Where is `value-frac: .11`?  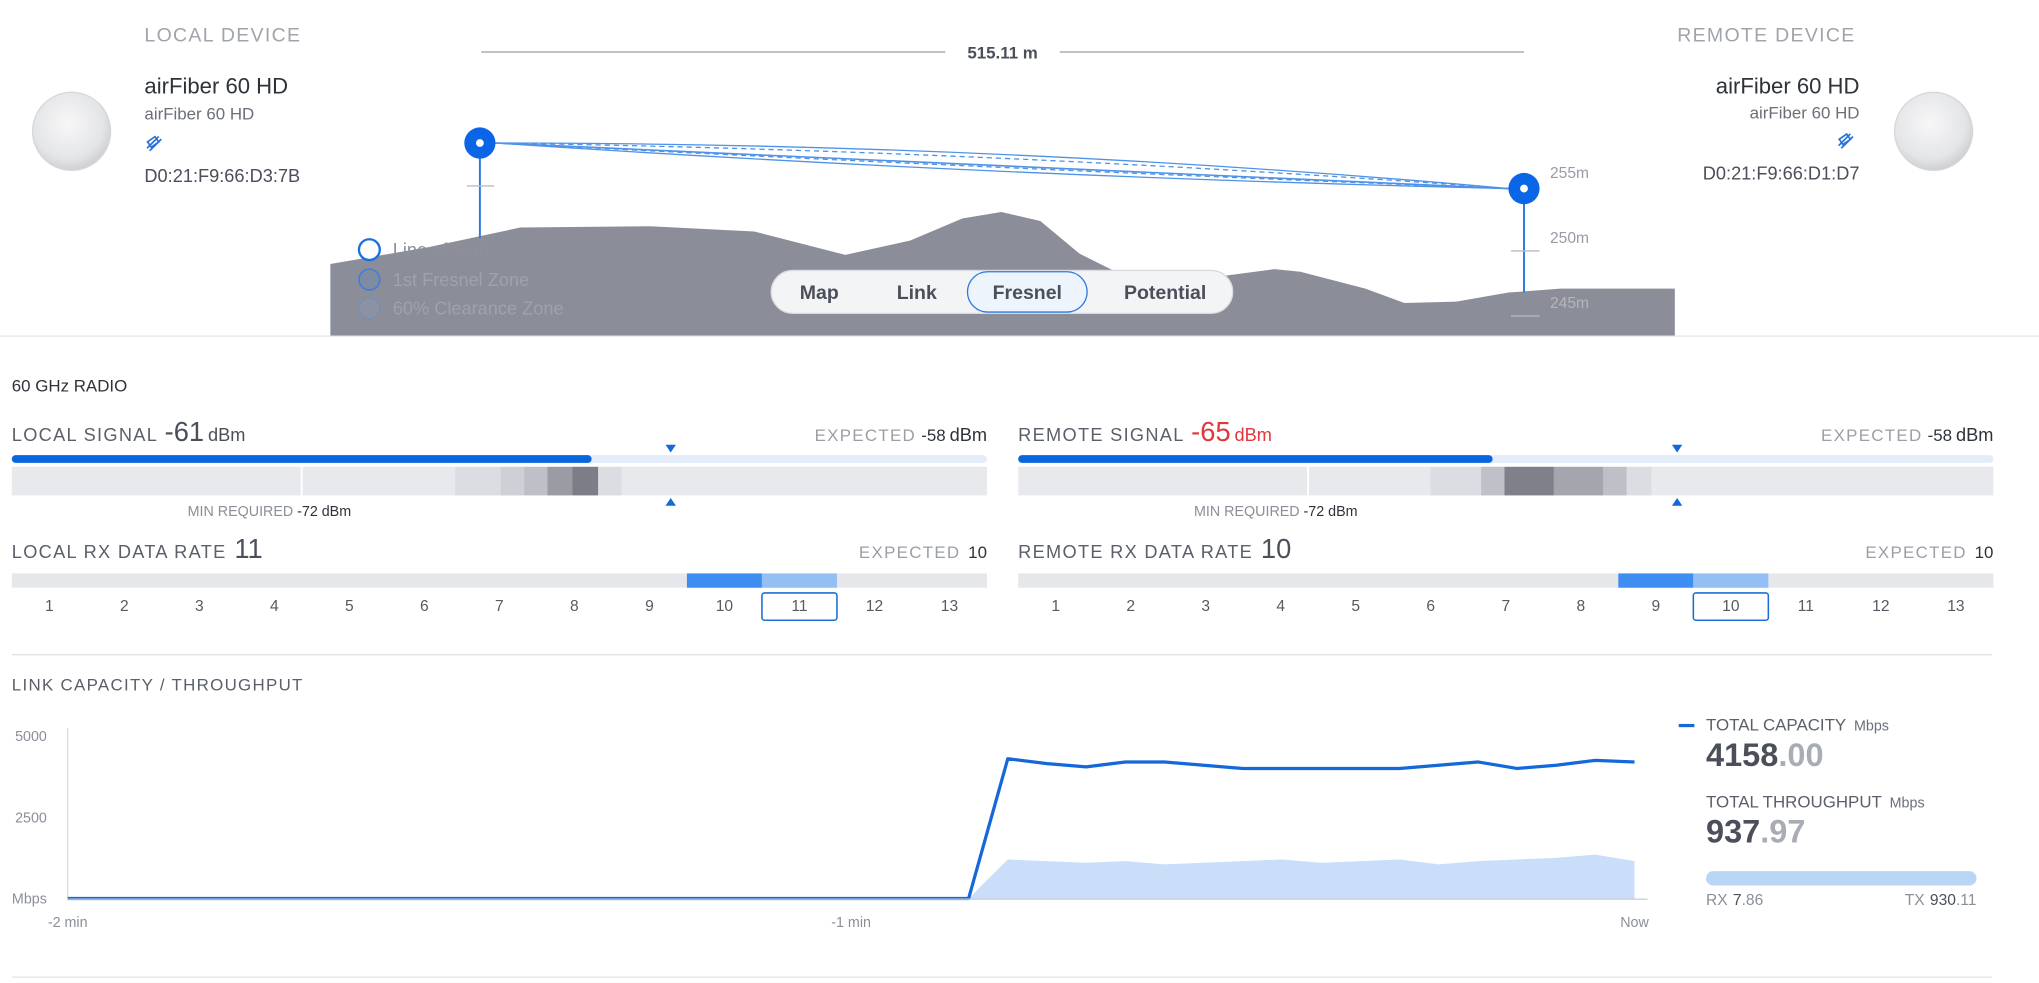
value-frac: .11 is located at coordinates (1966, 900).